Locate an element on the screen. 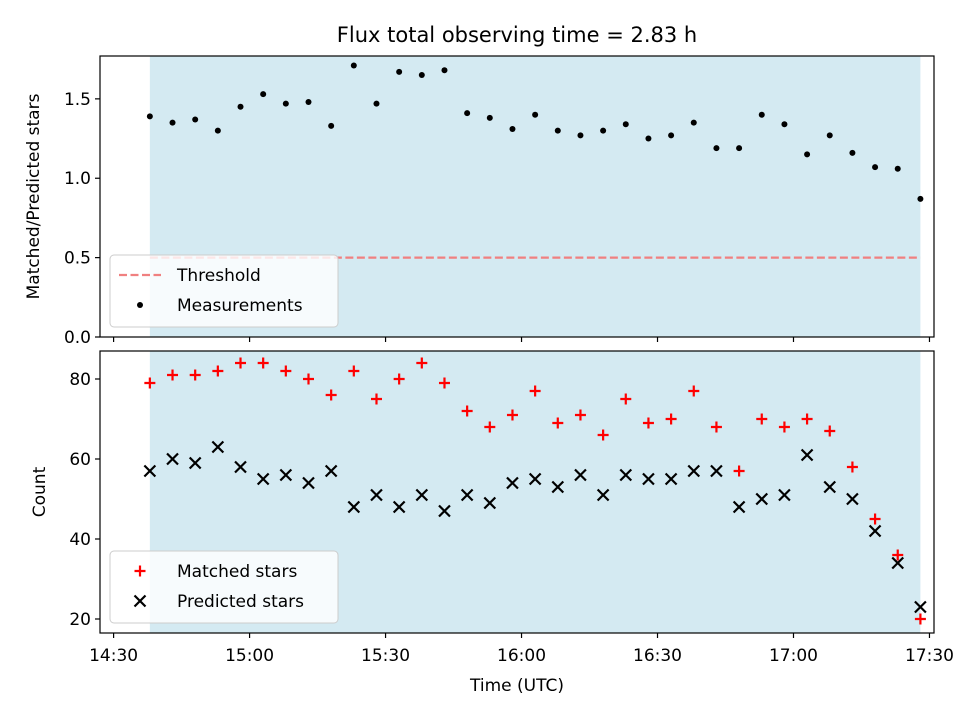 The height and width of the screenshot is (720, 960). x-tick-label: 15:00 is located at coordinates (249, 656).